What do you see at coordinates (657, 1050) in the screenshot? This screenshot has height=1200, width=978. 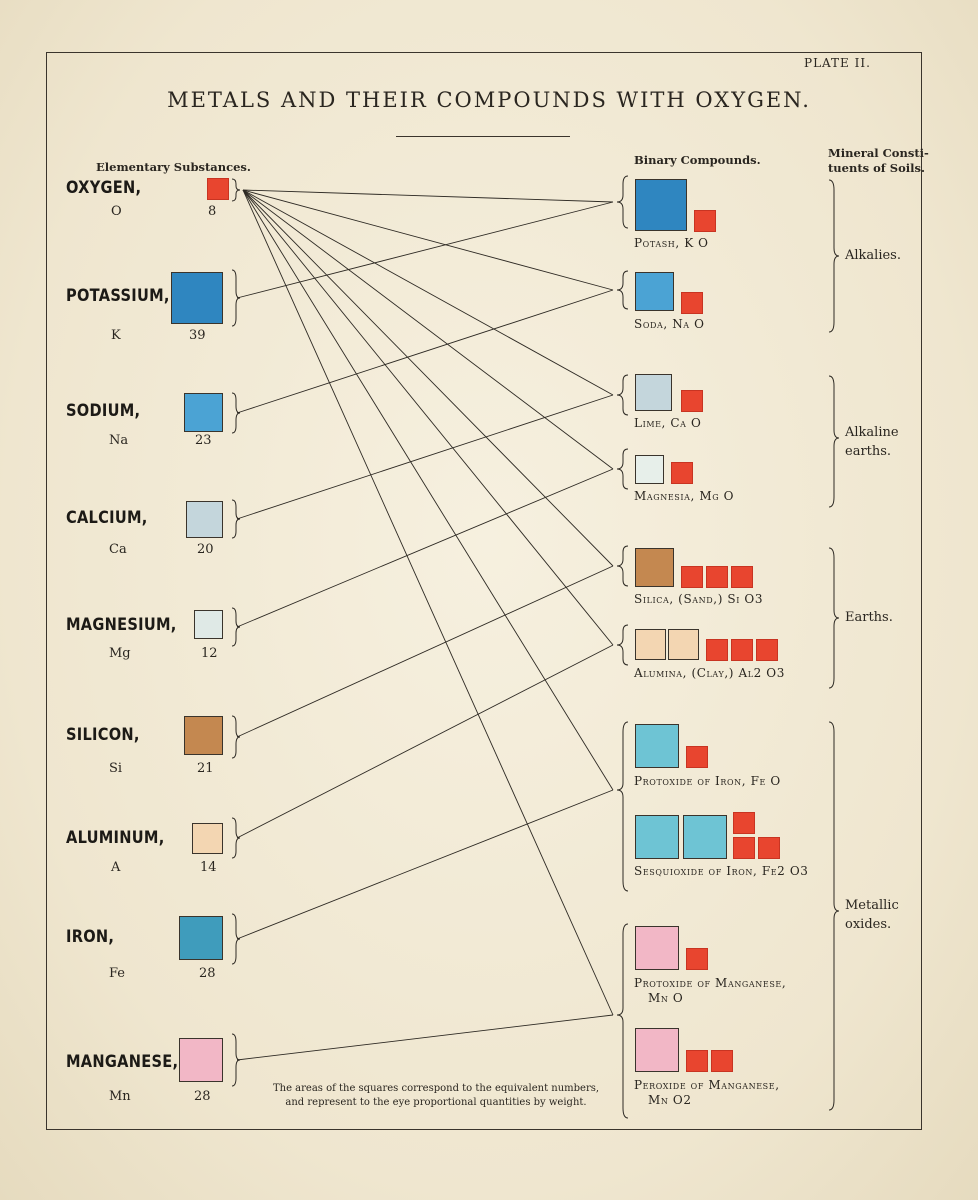 I see `compound-square-peroxide-manganese-metal` at bounding box center [657, 1050].